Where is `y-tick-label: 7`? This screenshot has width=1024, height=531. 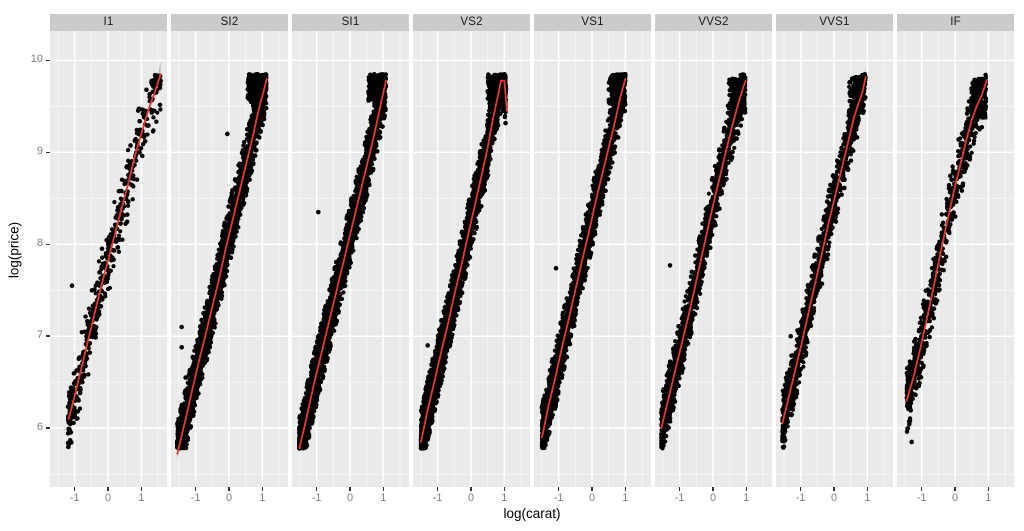 y-tick-label: 7 is located at coordinates (39, 335).